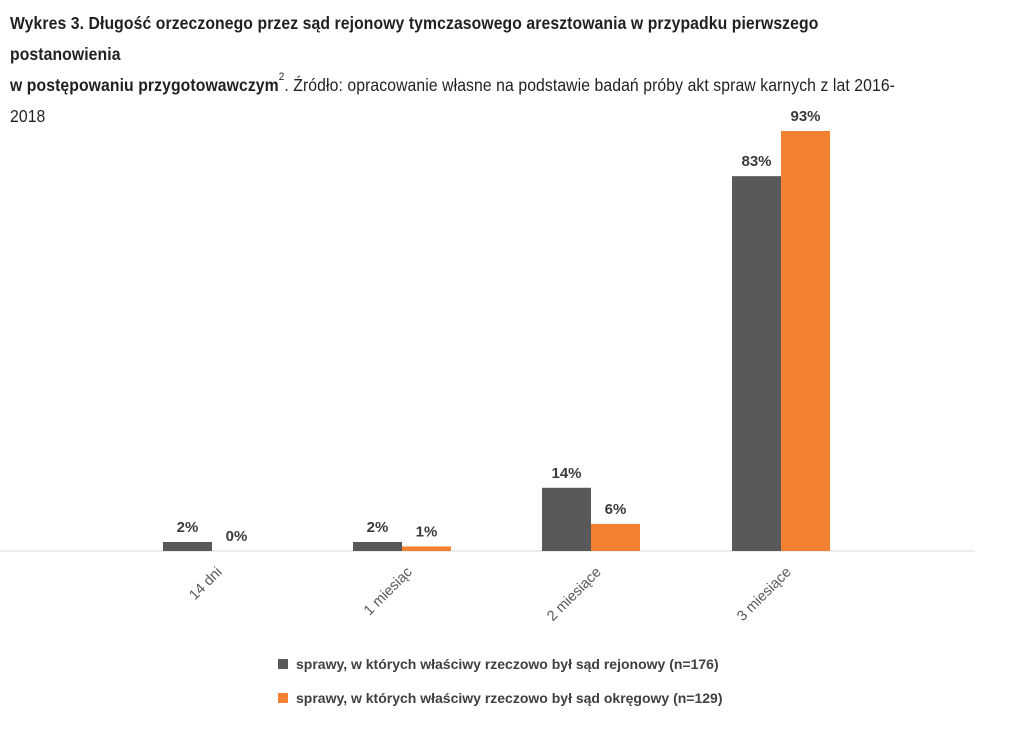  What do you see at coordinates (756, 363) in the screenshot?
I see `bar-rejonowy-3-miesiace` at bounding box center [756, 363].